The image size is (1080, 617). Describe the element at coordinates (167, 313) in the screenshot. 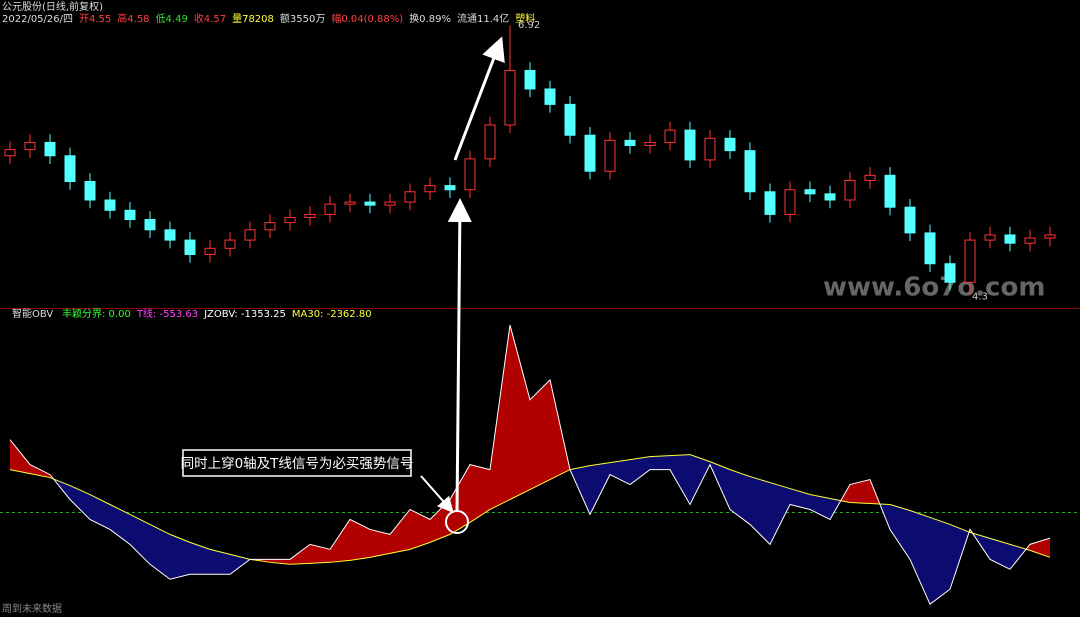

I see `header-item: T线: -553.63` at that location.